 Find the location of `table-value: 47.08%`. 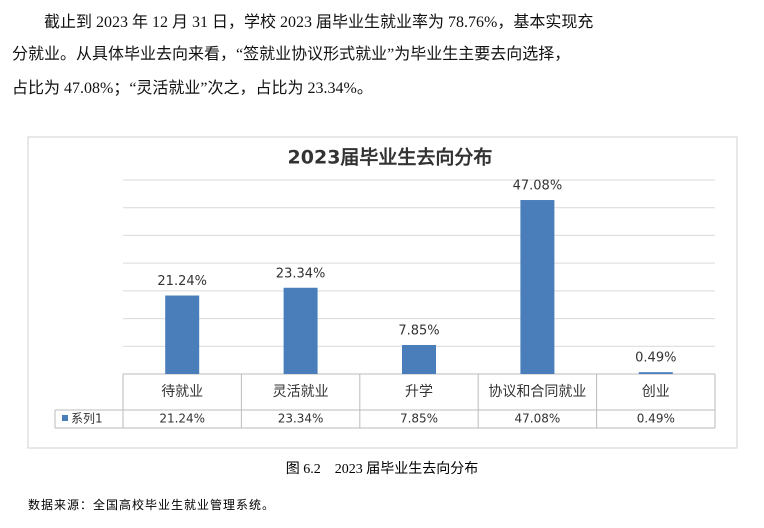

table-value: 47.08% is located at coordinates (538, 419).